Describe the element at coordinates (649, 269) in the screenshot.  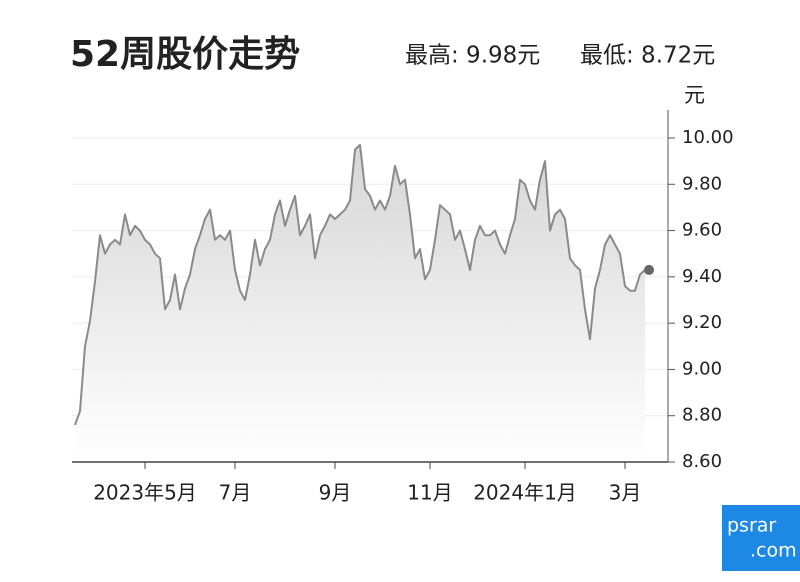
I see `last-point` at that location.